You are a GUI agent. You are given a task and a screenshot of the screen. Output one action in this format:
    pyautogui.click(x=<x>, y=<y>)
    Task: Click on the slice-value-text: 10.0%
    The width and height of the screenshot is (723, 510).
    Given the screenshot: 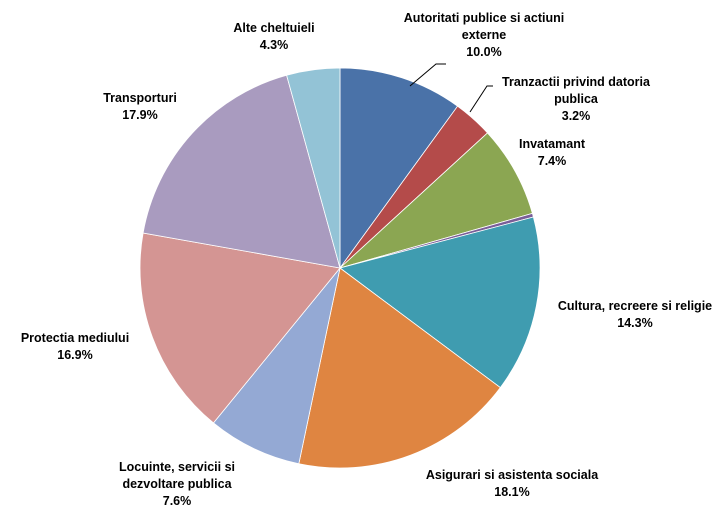 What is the action you would take?
    pyautogui.click(x=483, y=52)
    